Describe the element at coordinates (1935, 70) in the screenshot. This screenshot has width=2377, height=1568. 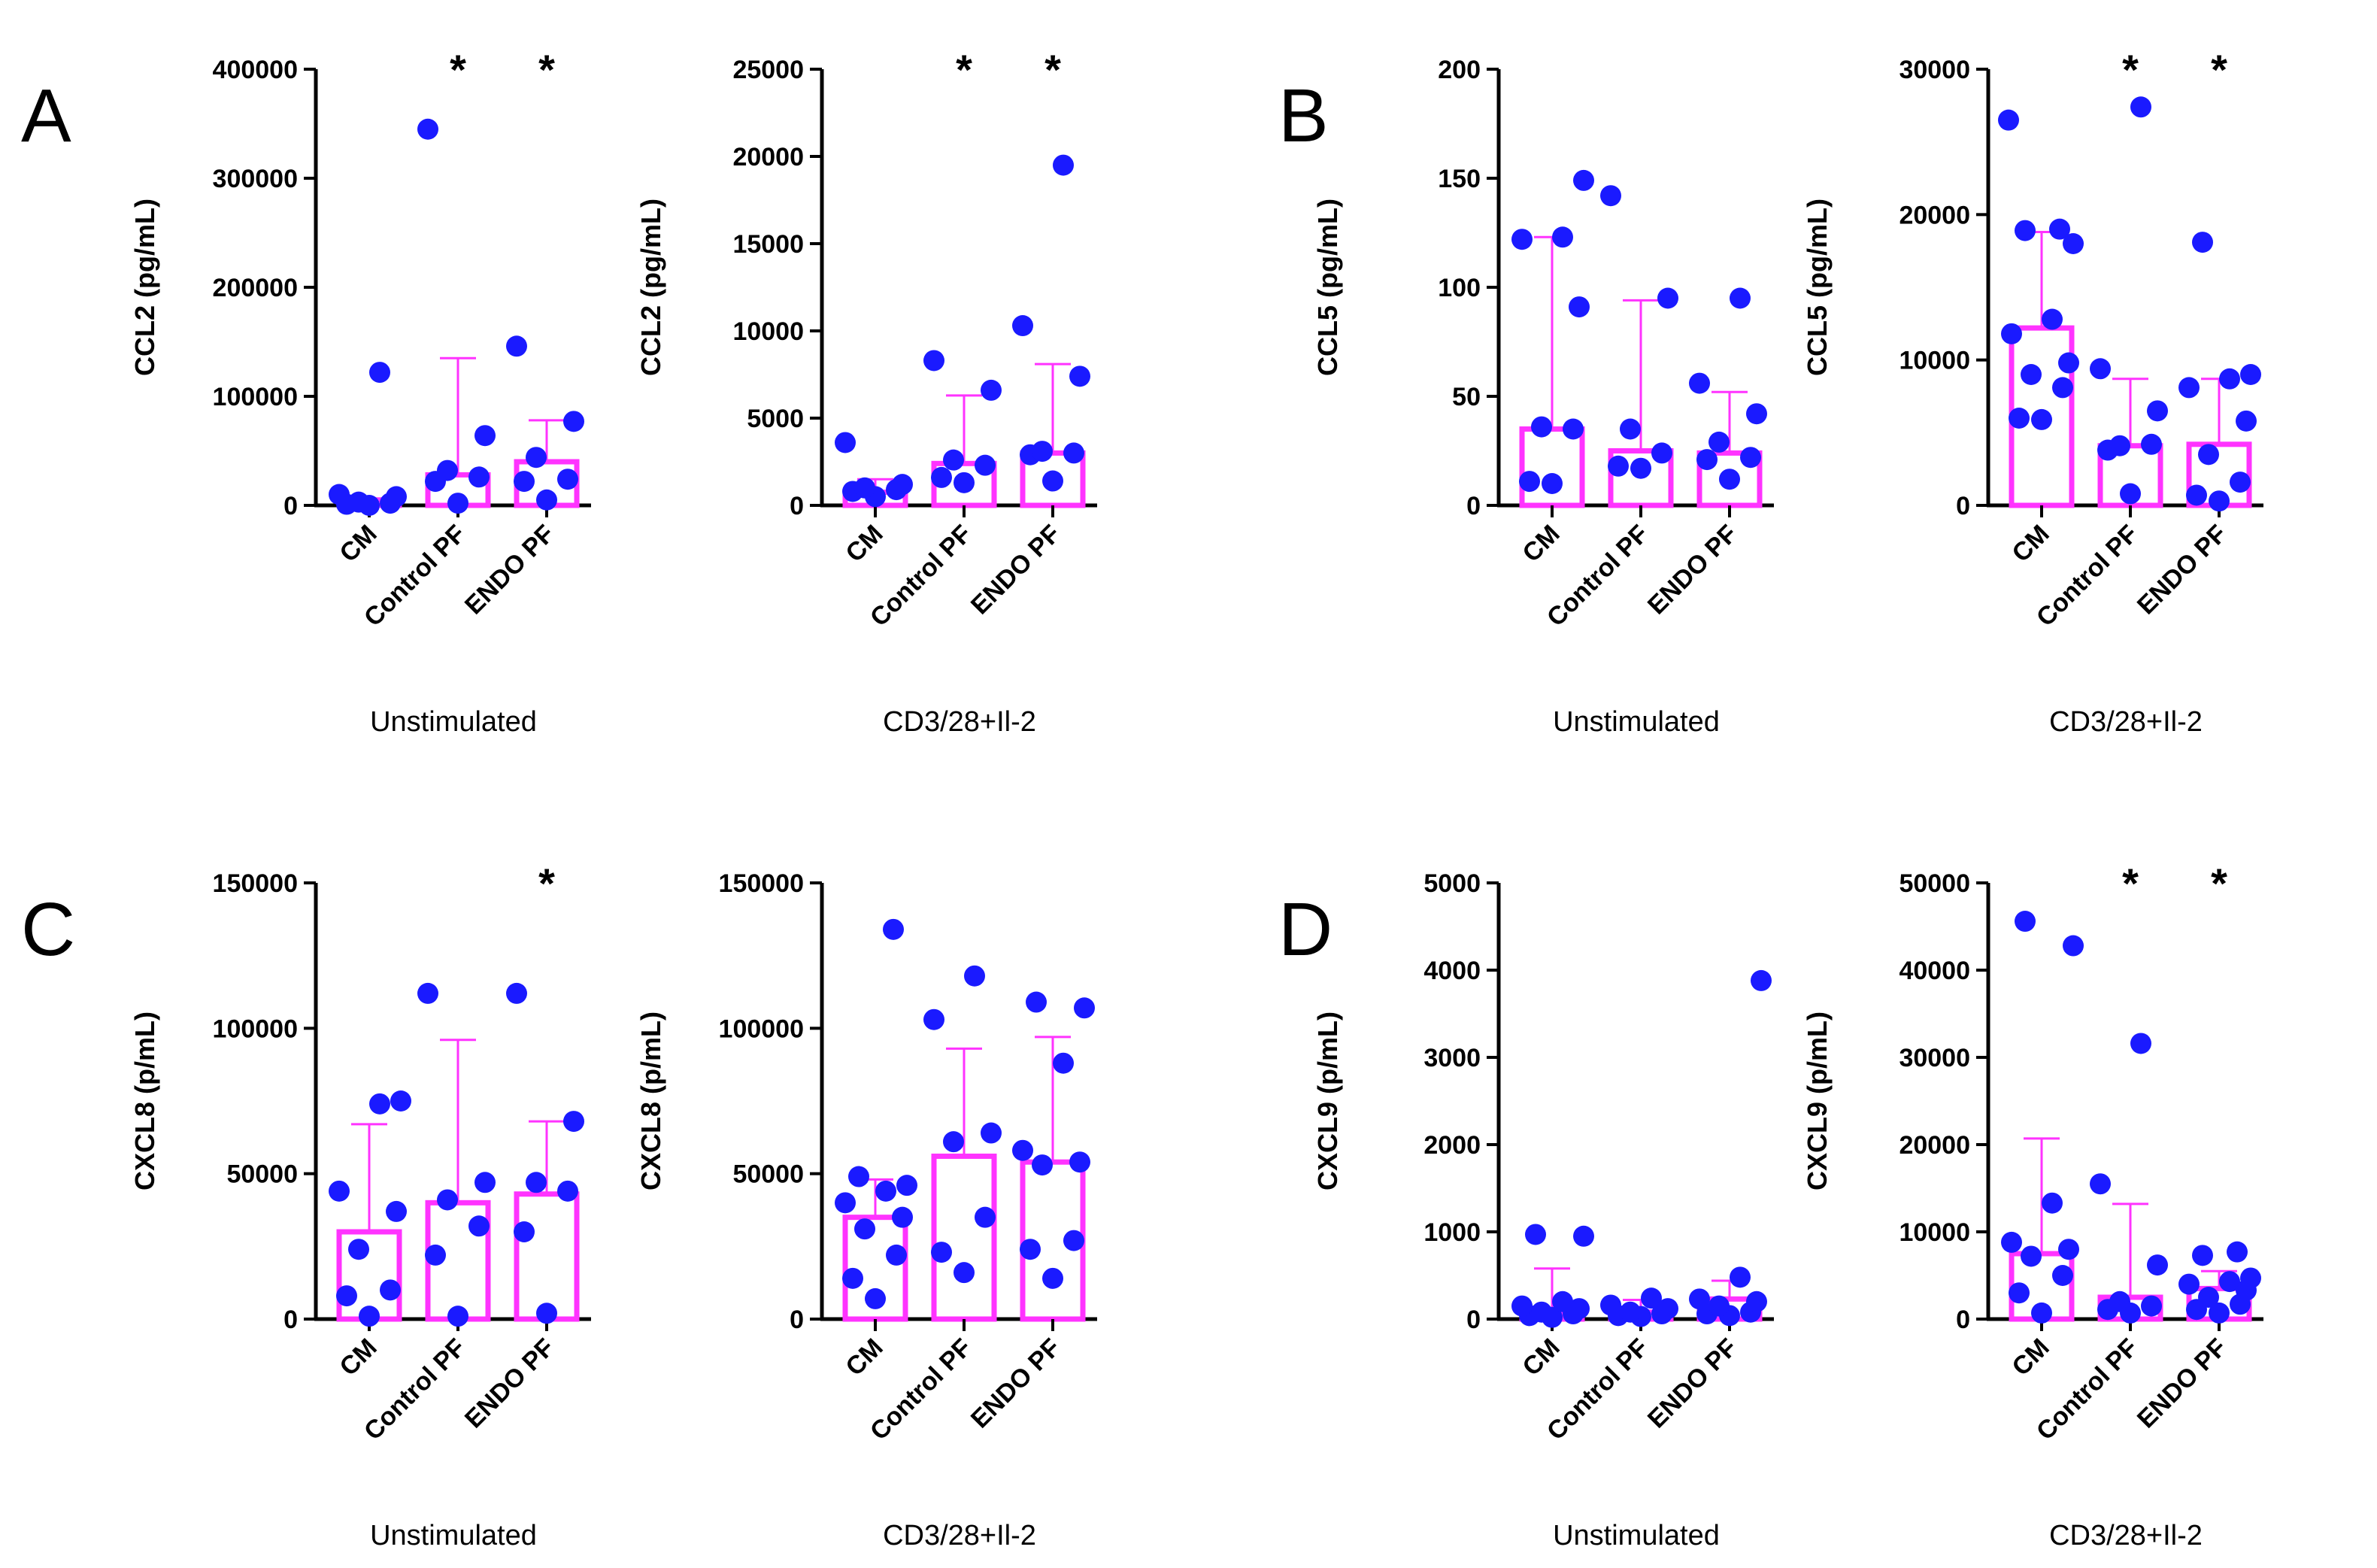
I see `y-tick-label: 30000` at that location.